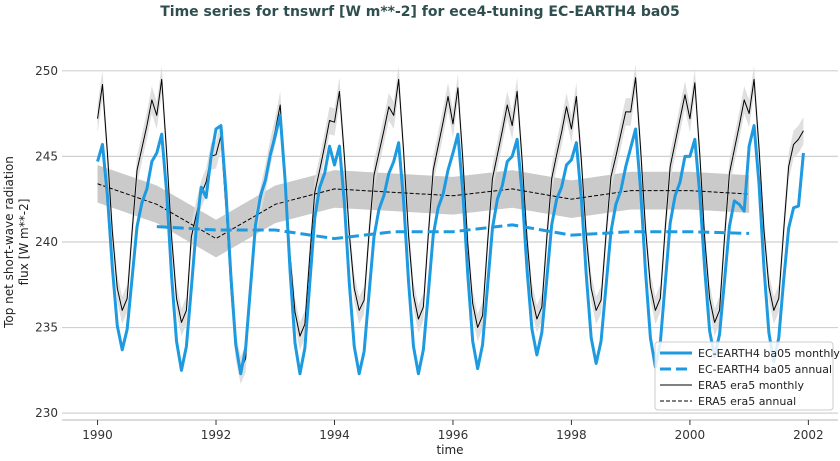  What do you see at coordinates (24, 242) in the screenshot?
I see `y-axis-label-line2: flux [W m**-2]` at bounding box center [24, 242].